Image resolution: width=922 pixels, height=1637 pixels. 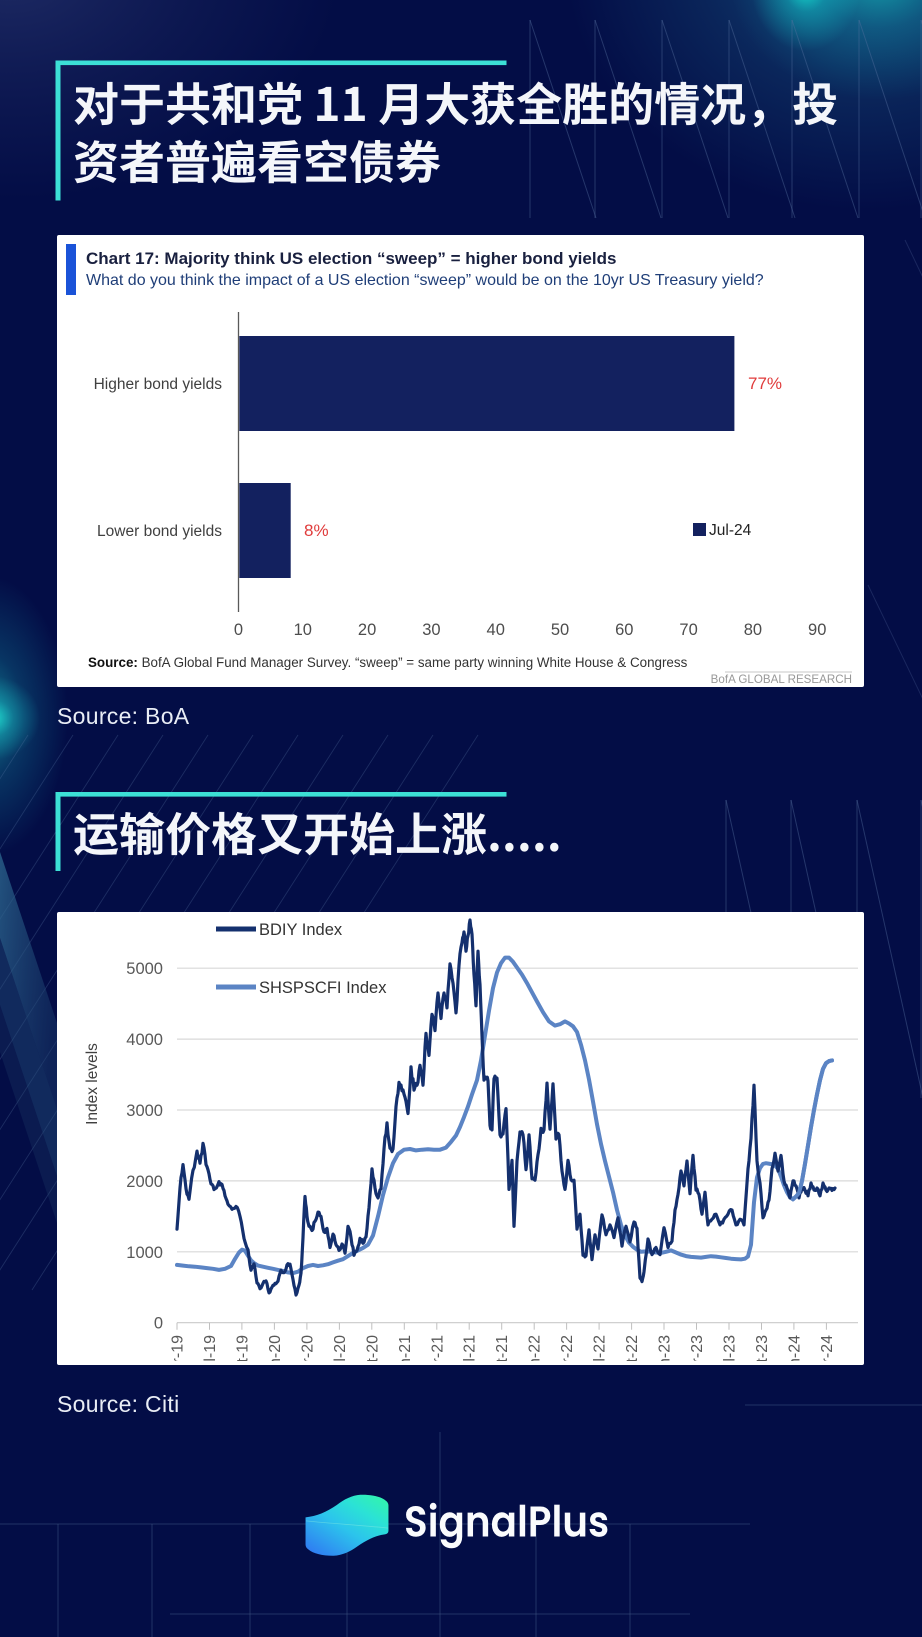 I want to click on svg-text: 90, so click(x=817, y=630).